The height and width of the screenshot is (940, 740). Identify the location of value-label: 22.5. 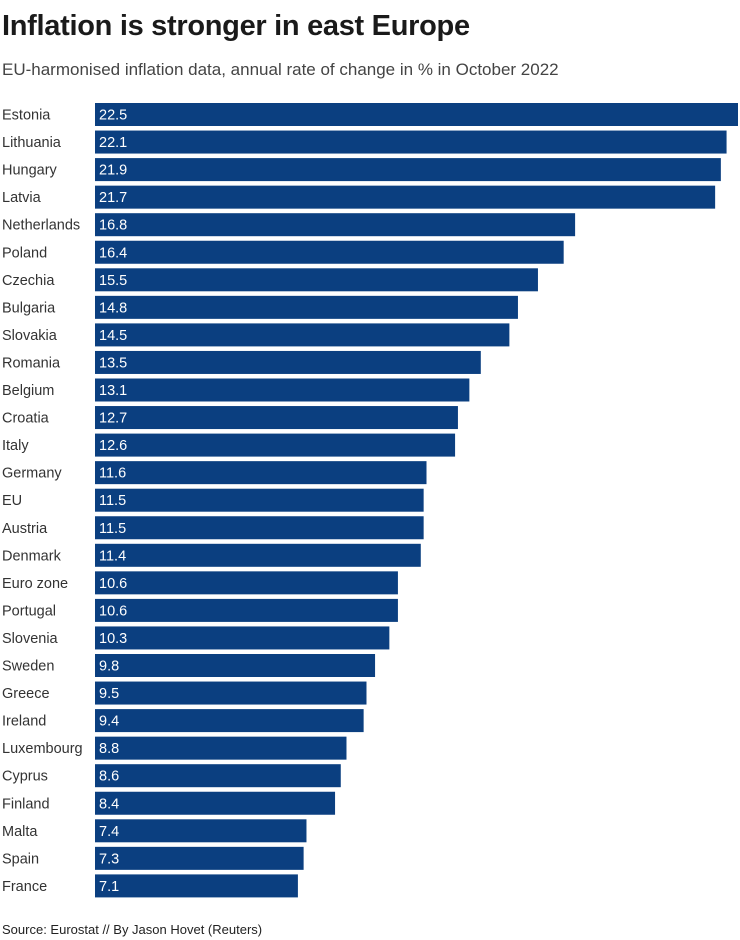
(113, 116).